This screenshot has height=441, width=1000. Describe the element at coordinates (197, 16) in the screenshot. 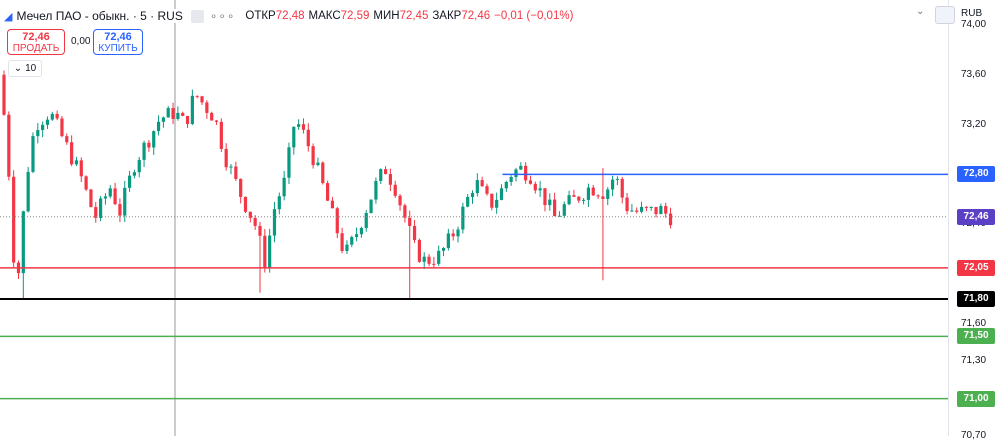

I see `symbol-settings-icon` at that location.